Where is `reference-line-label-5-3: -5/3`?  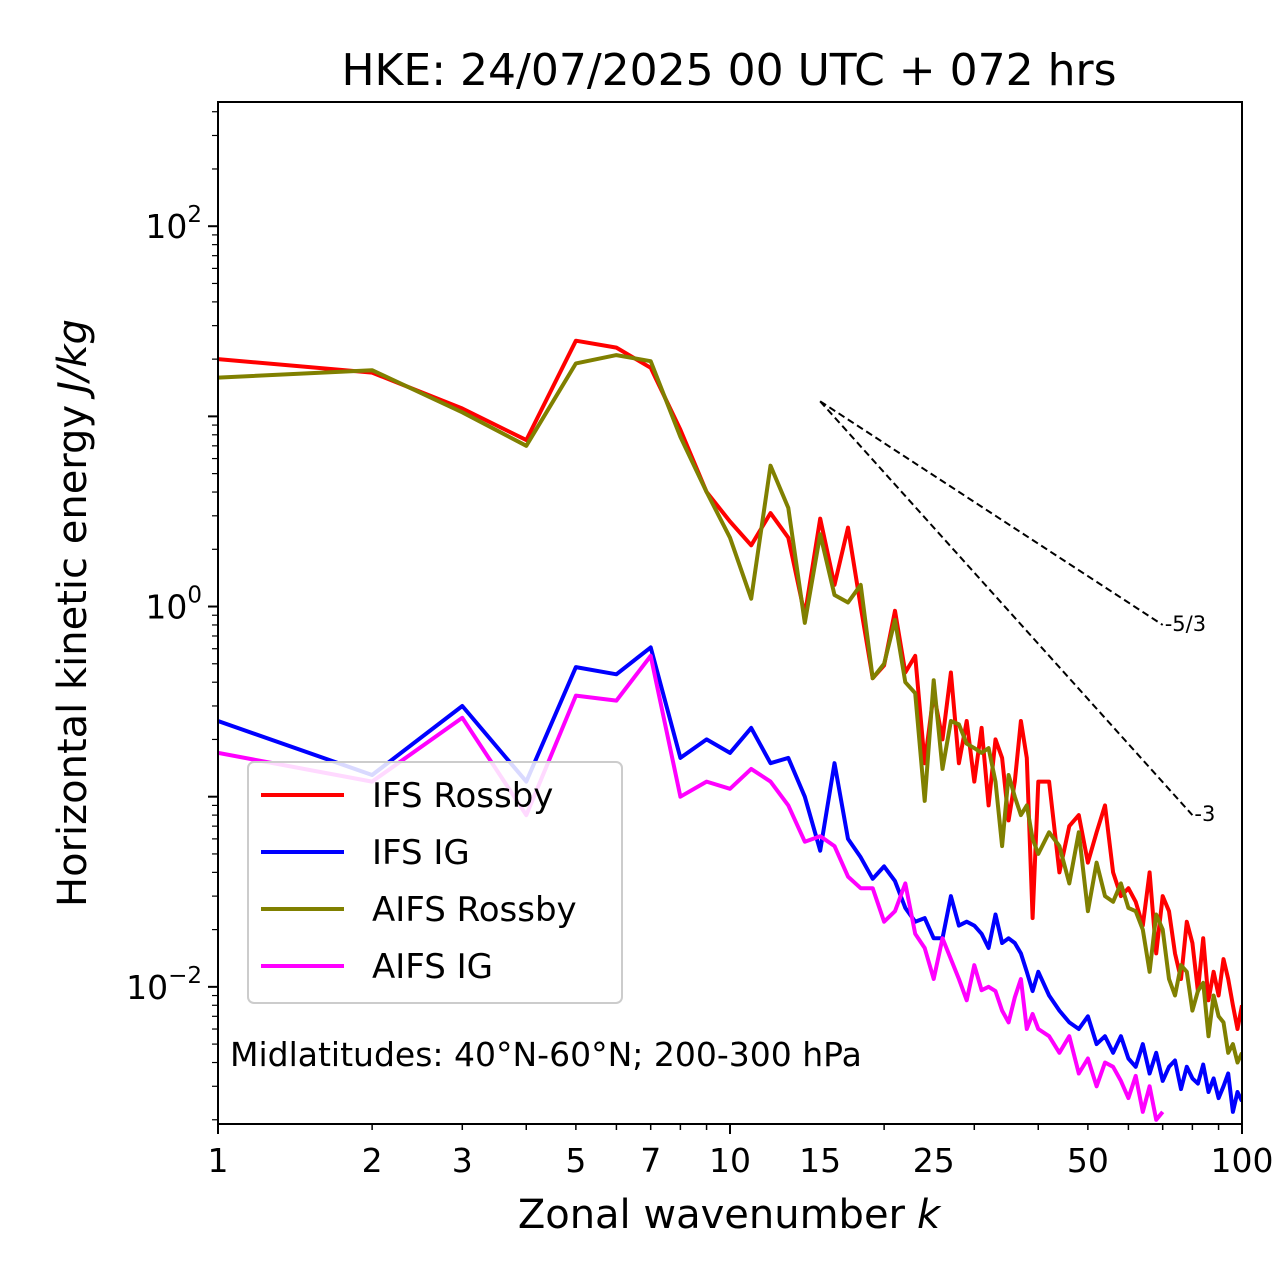 reference-line-label-5-3: -5/3 is located at coordinates (1185, 624).